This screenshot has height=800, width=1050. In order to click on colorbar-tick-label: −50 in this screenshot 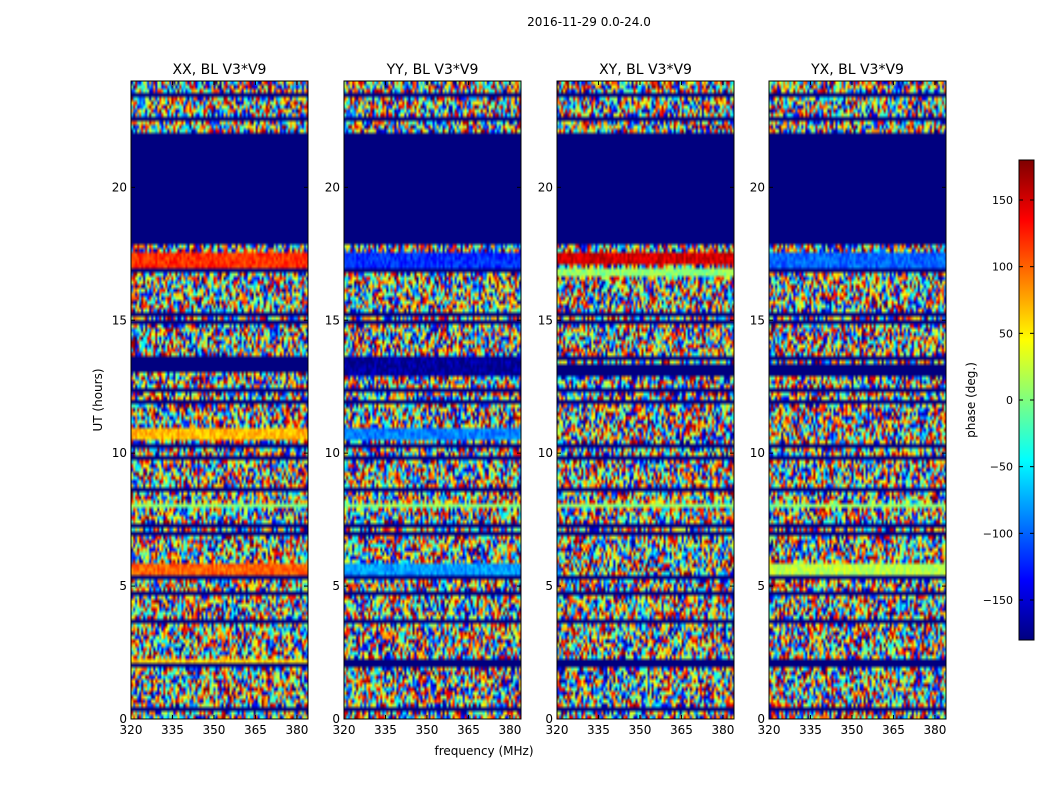, I will do `click(1001, 467)`.